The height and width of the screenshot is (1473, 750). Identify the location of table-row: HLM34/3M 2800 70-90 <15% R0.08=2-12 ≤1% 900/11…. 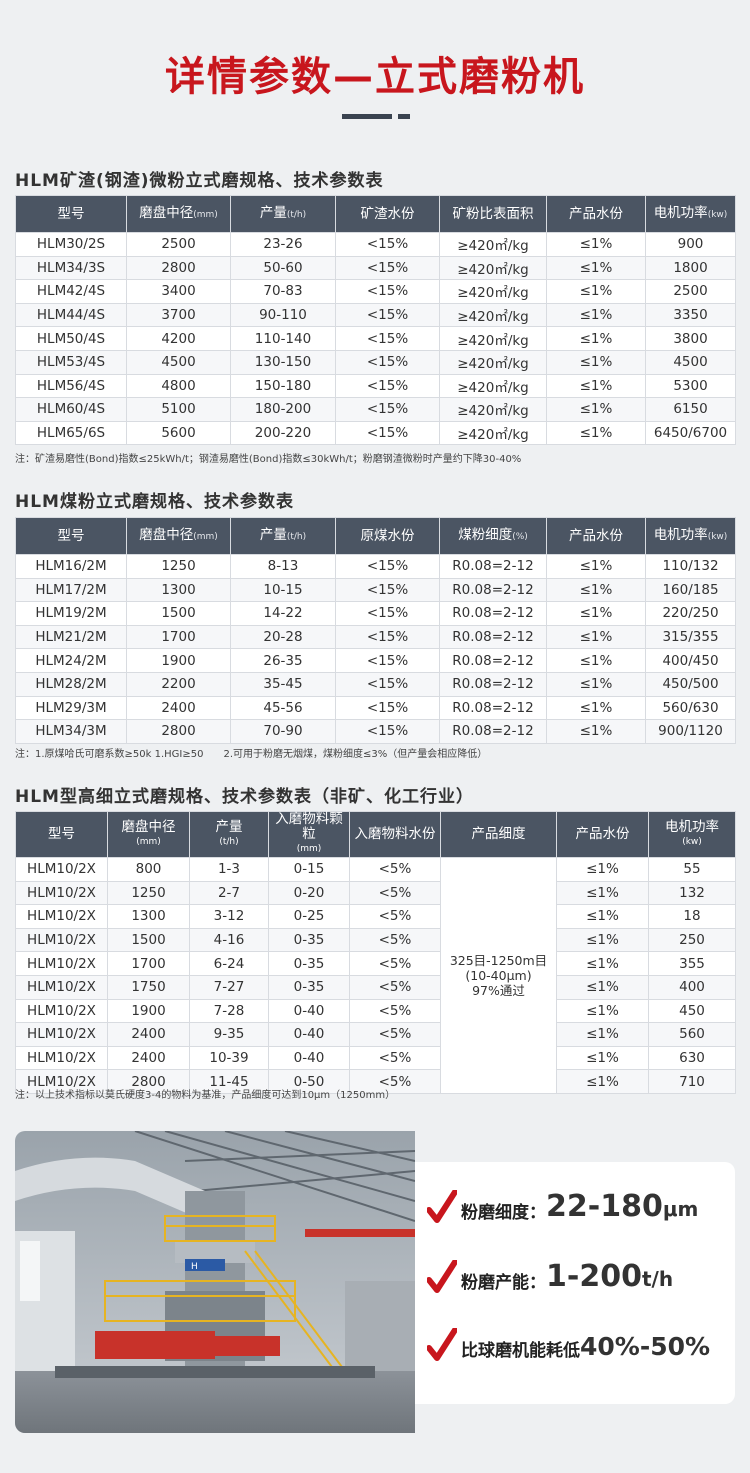
(375, 731).